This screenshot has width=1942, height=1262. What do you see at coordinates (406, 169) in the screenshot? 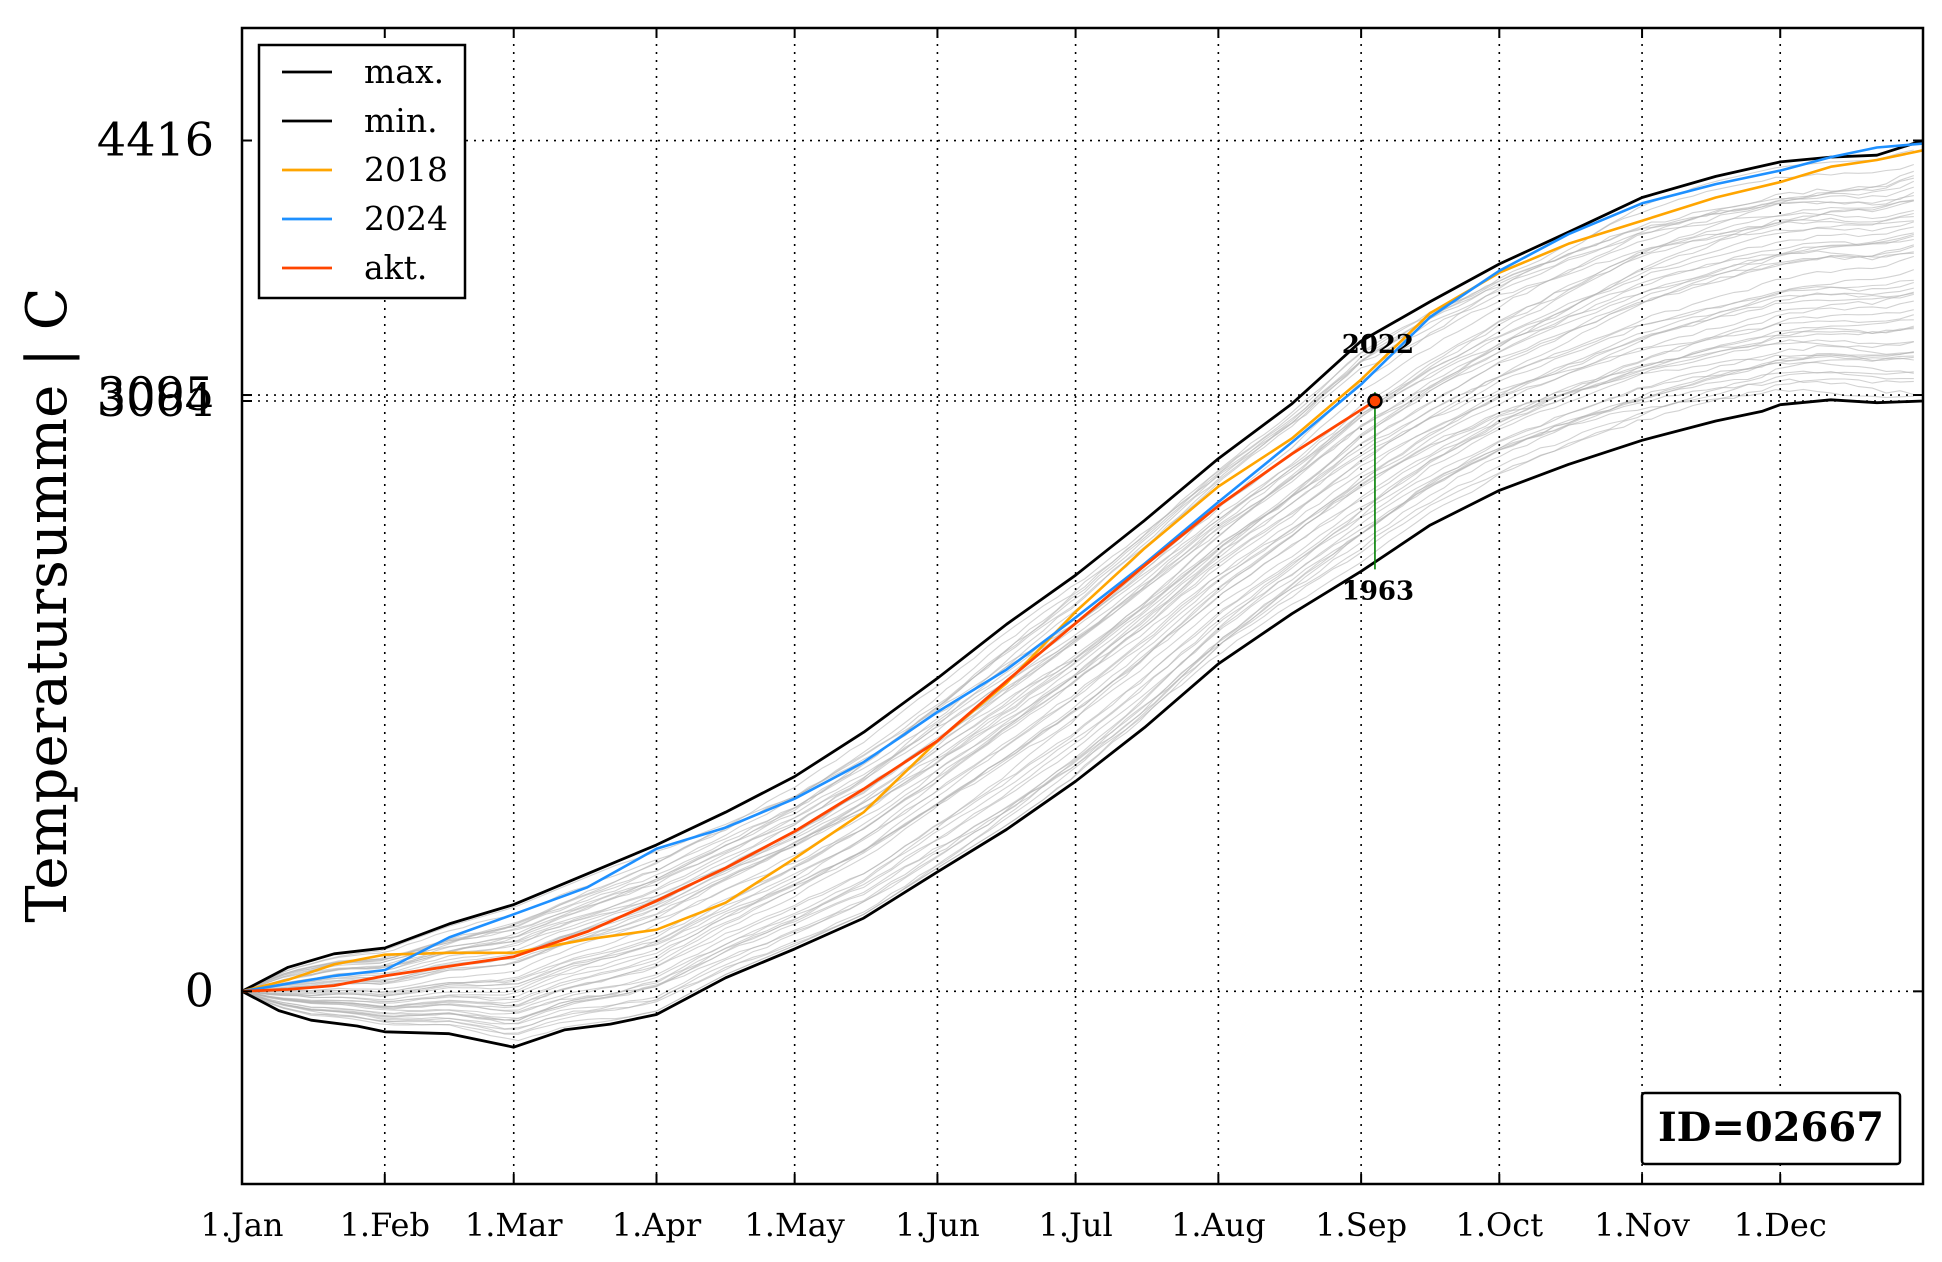
I see `legend-label: 2018` at bounding box center [406, 169].